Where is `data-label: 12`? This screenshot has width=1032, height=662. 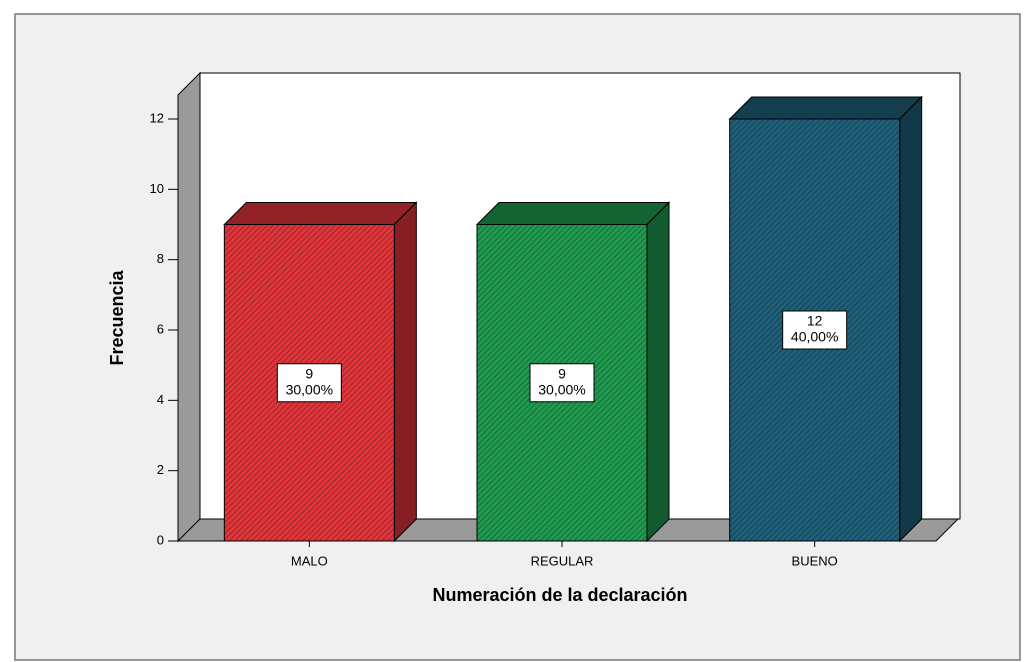 data-label: 12 is located at coordinates (815, 321).